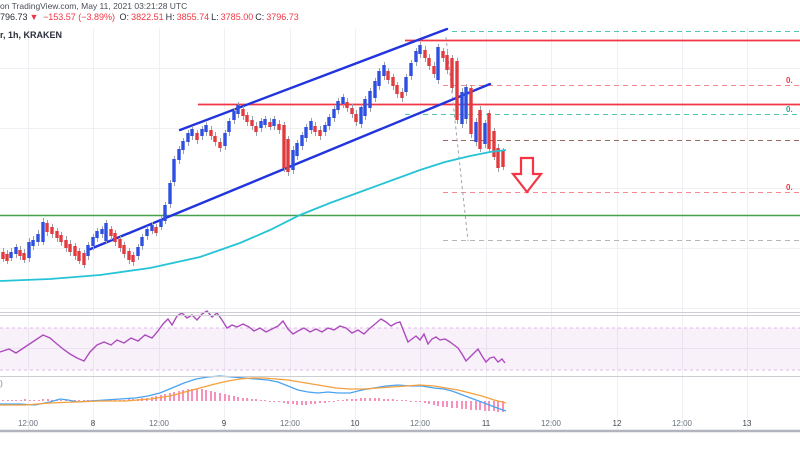  I want to click on price-down-triangle-icon: ▼, so click(34, 17).